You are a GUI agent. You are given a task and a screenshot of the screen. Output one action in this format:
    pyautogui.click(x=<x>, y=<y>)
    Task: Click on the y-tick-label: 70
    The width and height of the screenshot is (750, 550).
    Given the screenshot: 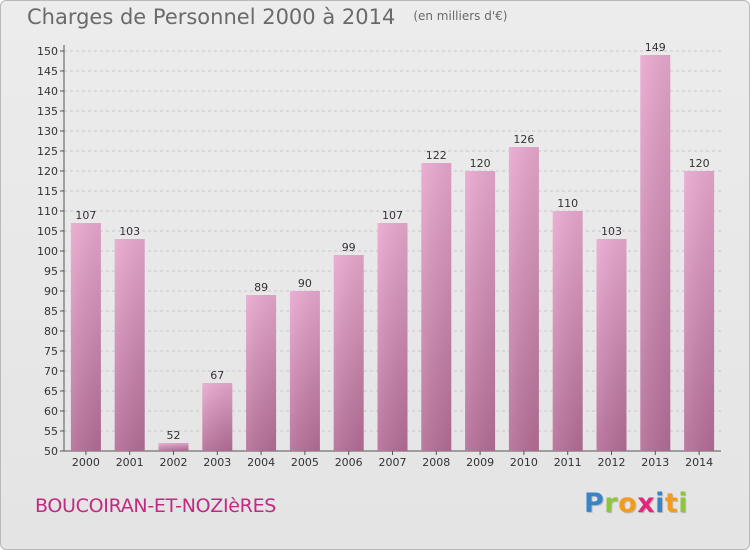 What is the action you would take?
    pyautogui.click(x=51, y=371)
    